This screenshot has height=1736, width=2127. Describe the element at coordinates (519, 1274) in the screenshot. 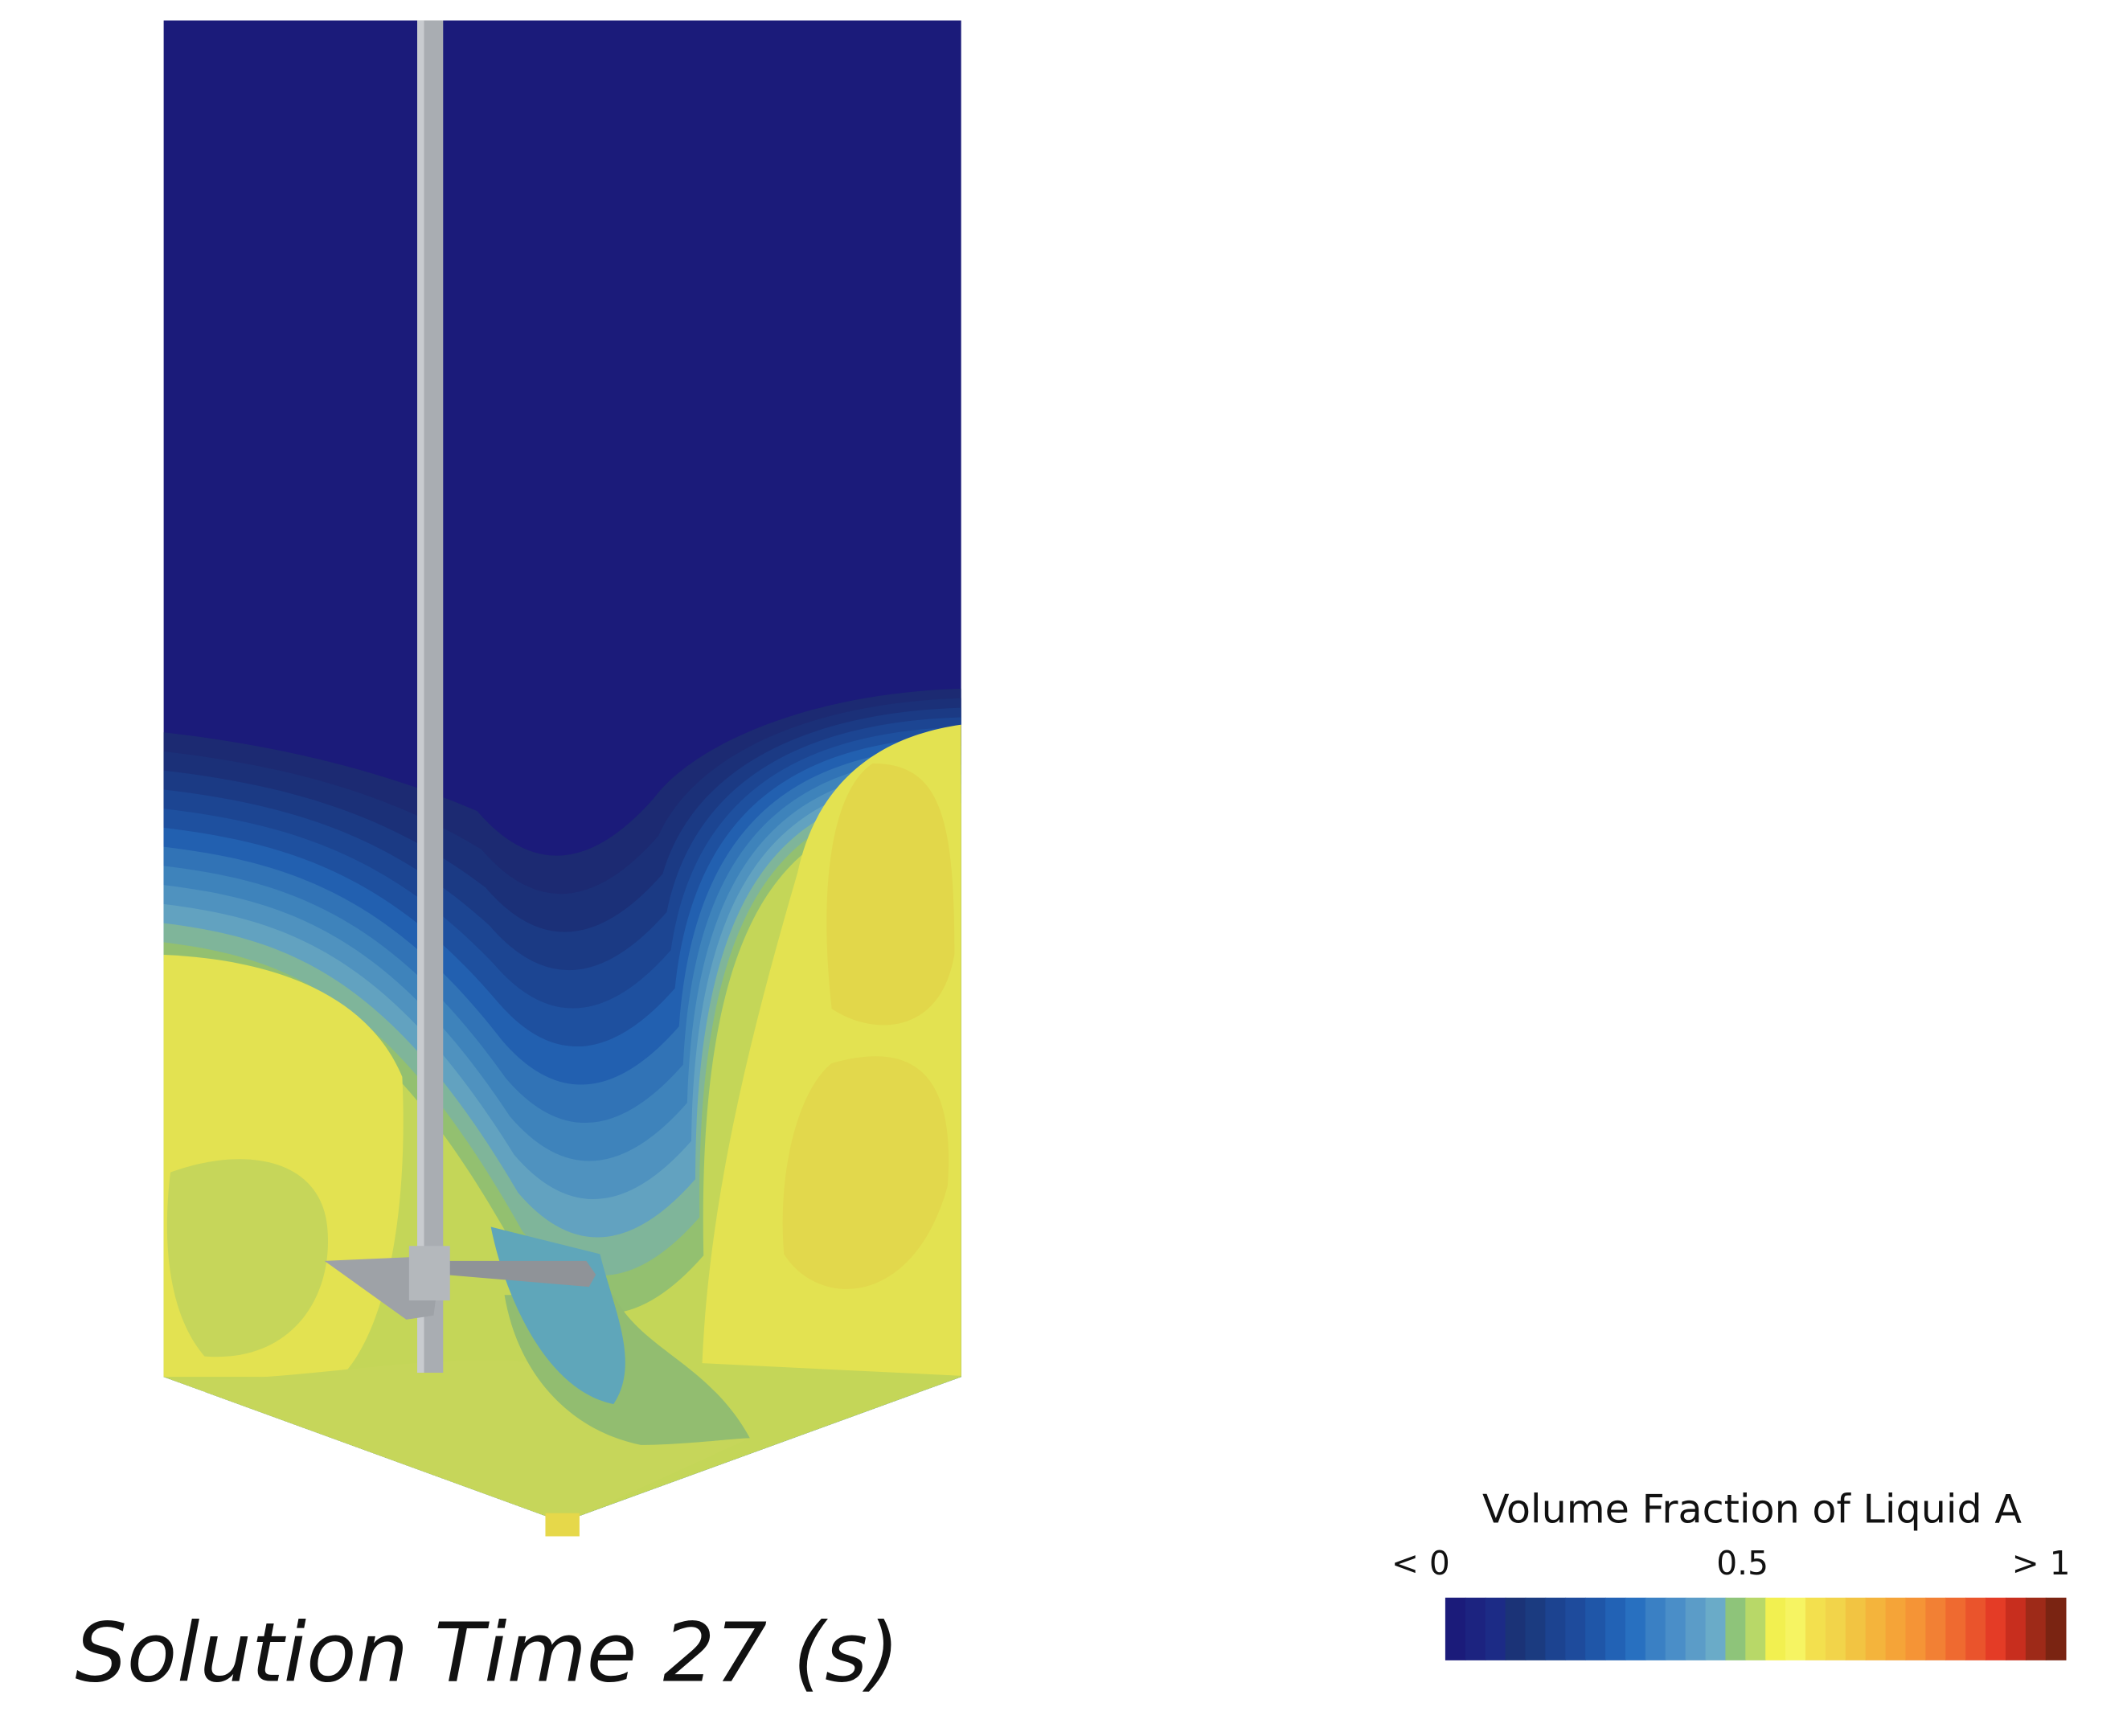

I see `blade-right` at that location.